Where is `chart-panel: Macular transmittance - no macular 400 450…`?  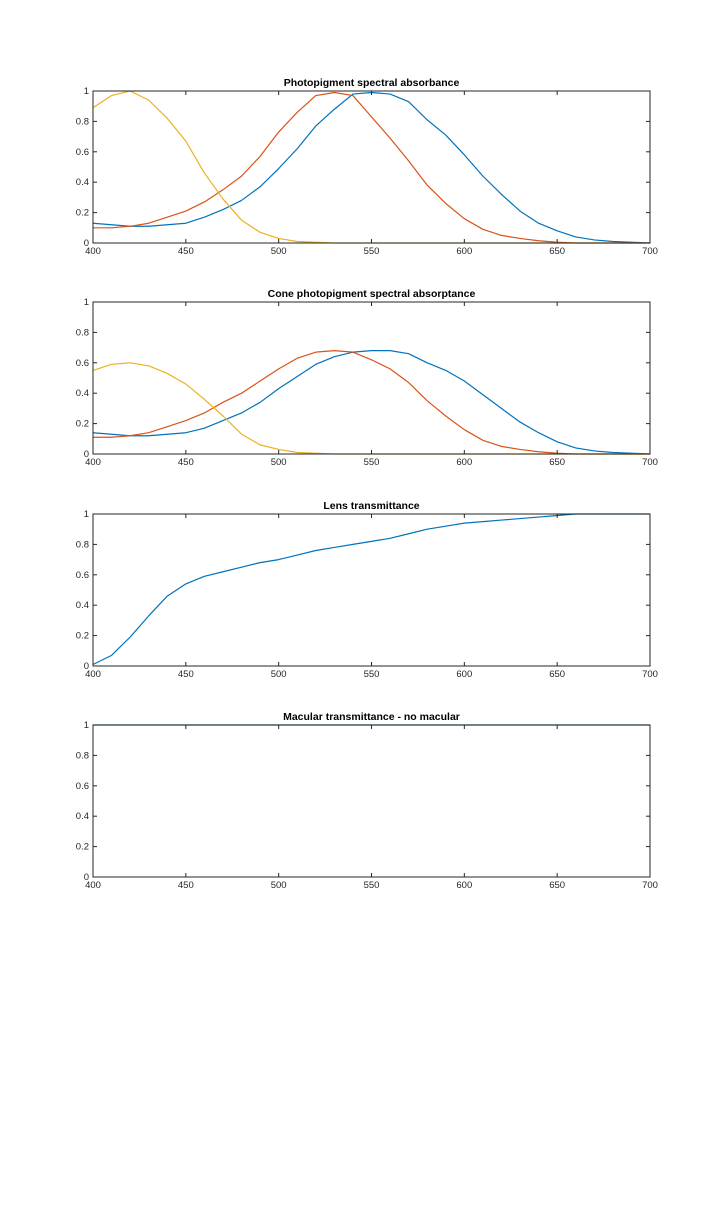 chart-panel: Macular transmittance - no macular 400 450… is located at coordinates (367, 801).